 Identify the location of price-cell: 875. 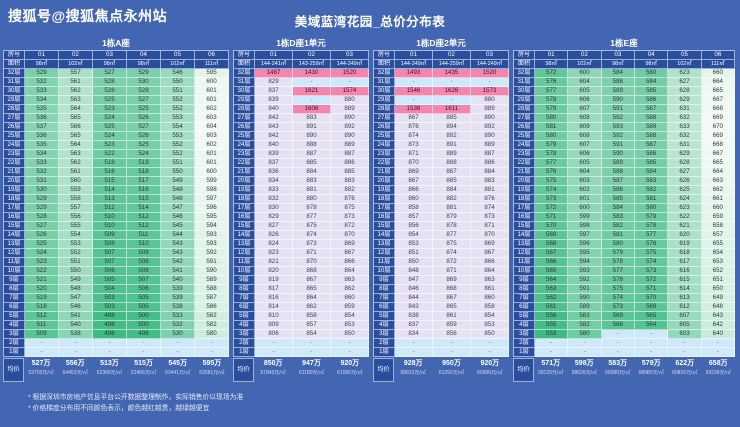
(452, 244).